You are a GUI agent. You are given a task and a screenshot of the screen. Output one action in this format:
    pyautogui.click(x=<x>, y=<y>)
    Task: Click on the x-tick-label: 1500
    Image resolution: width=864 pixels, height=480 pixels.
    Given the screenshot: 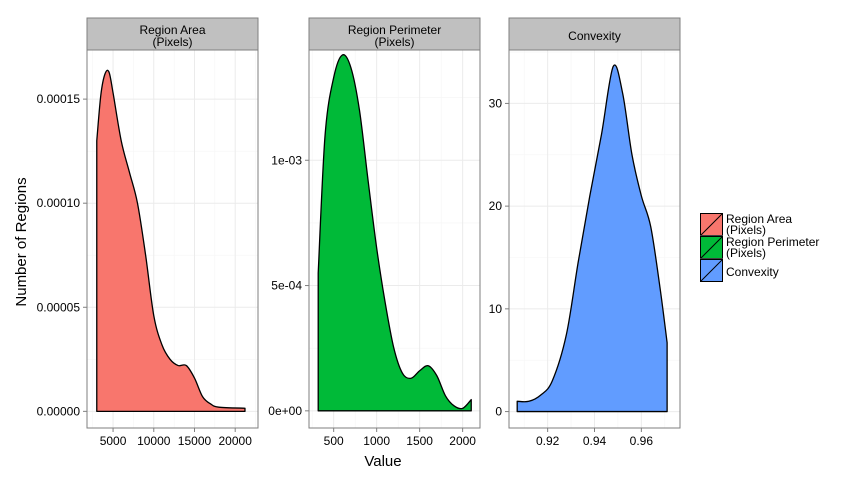 What is the action you would take?
    pyautogui.click(x=419, y=441)
    